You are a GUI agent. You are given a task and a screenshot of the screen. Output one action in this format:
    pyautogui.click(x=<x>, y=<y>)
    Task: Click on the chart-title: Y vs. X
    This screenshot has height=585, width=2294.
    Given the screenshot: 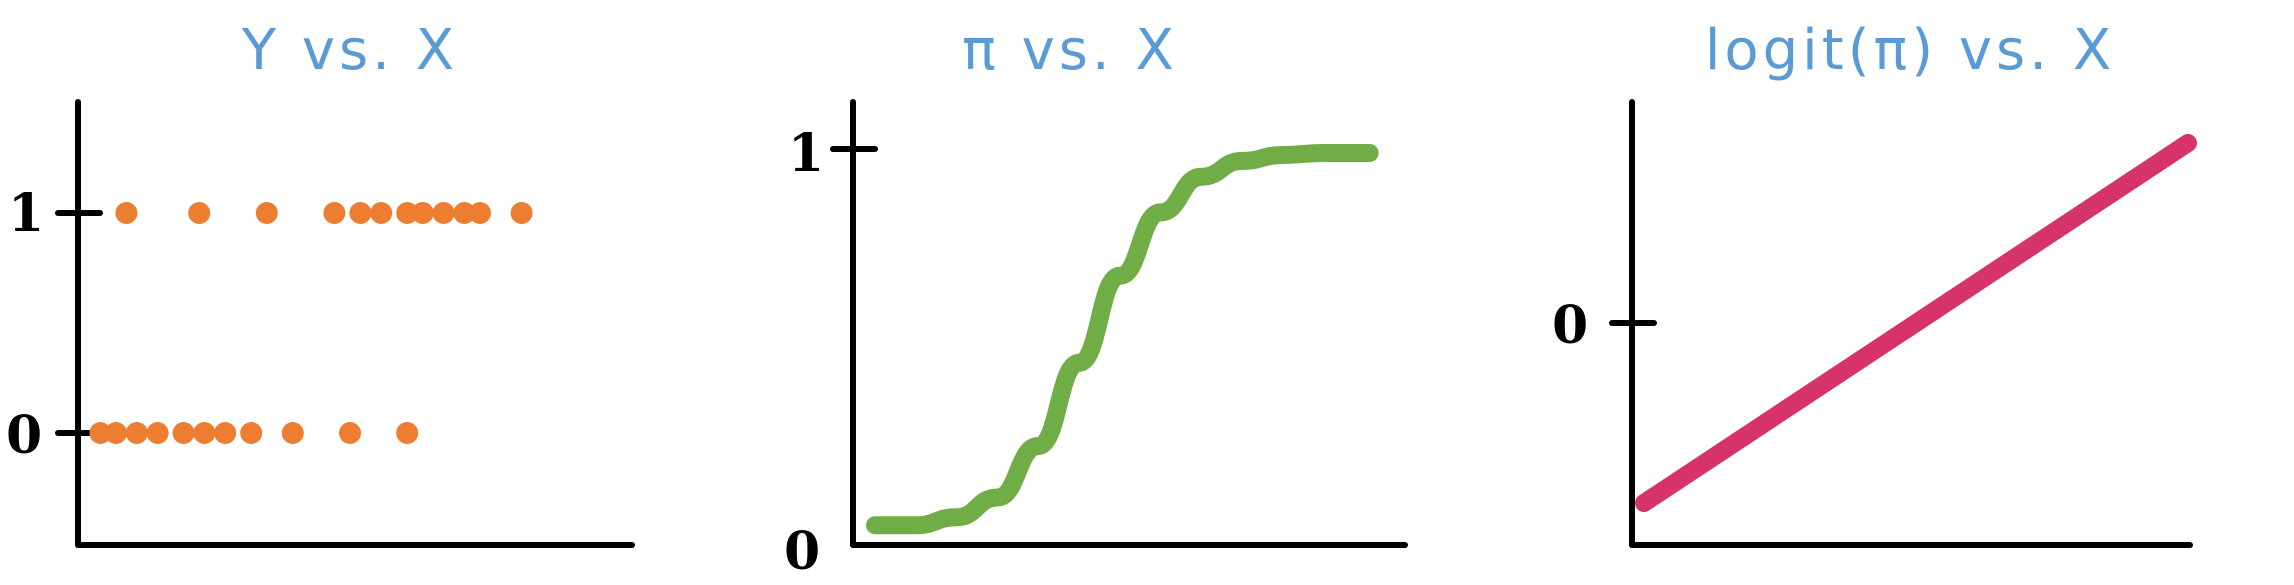 What is the action you would take?
    pyautogui.click(x=350, y=50)
    